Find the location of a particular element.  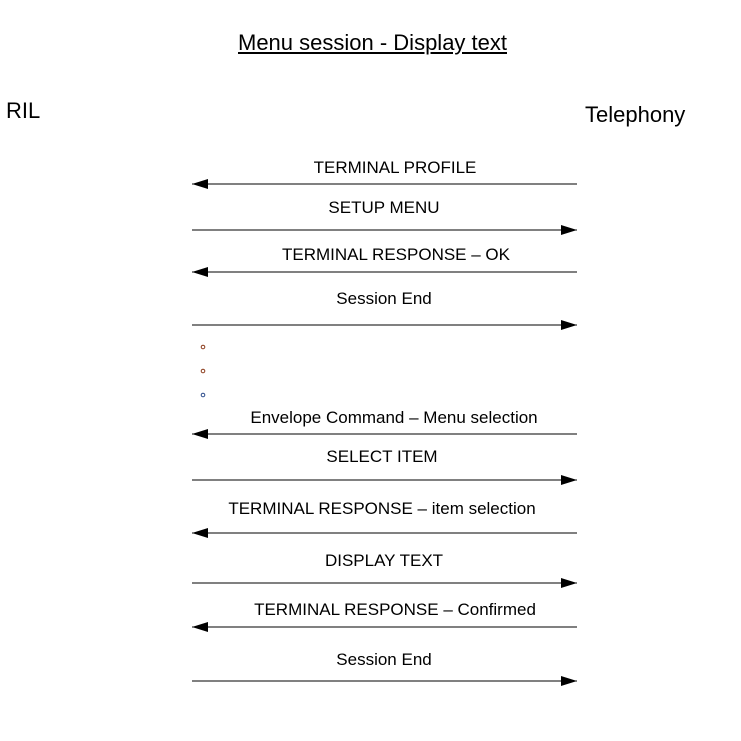

actor-telephony: Telephony is located at coordinates (635, 114).